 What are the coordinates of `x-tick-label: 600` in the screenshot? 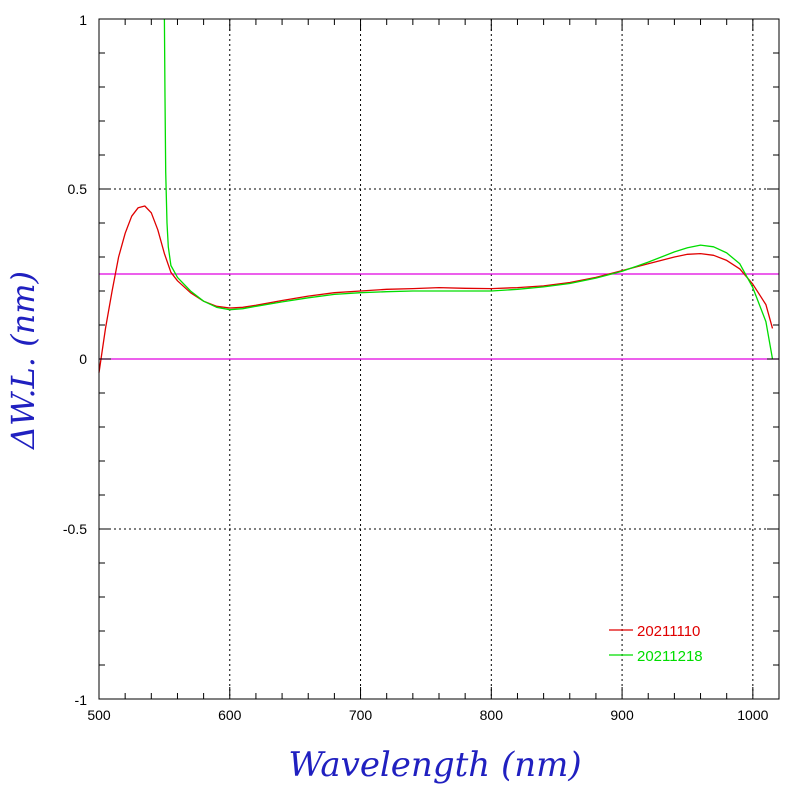 It's located at (230, 715).